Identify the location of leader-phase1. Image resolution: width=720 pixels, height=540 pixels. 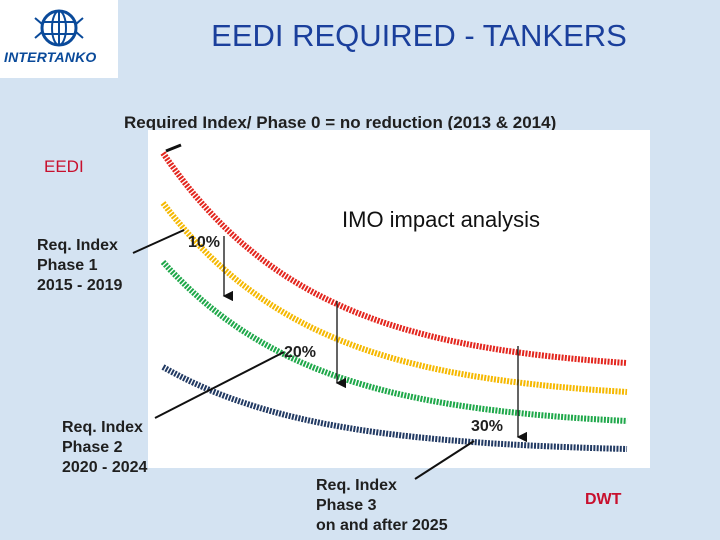
(158, 241).